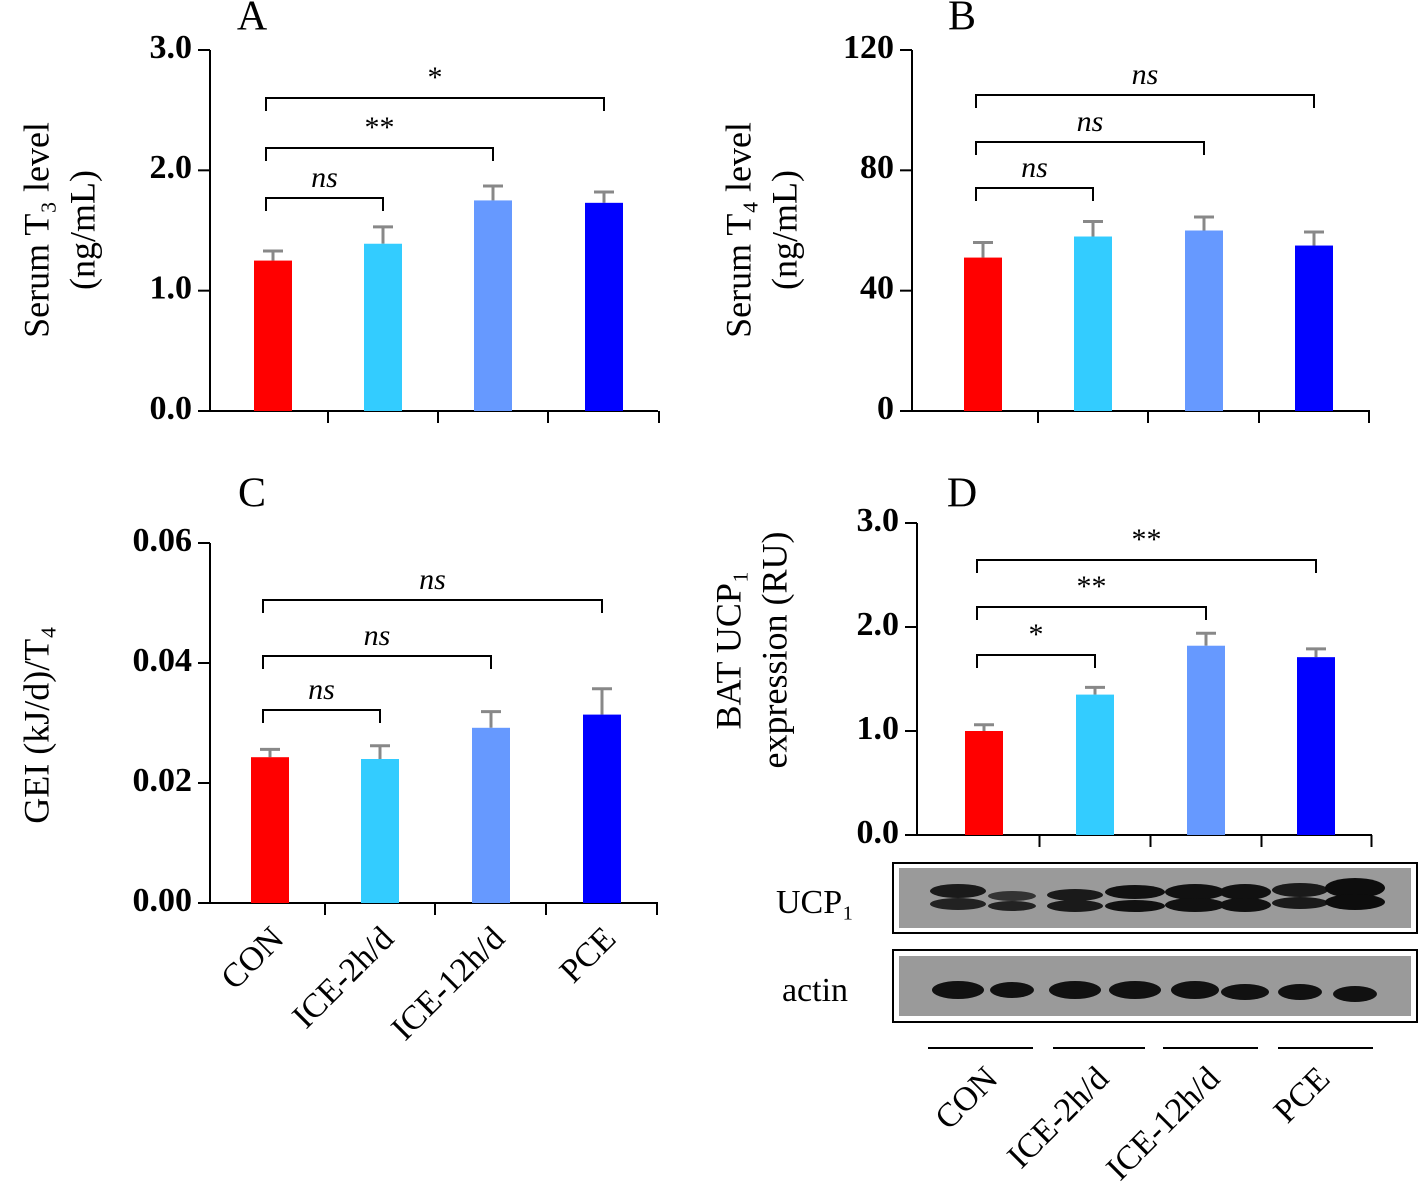 This screenshot has width=1424, height=1203. What do you see at coordinates (728, 650) in the screenshot?
I see `y-axis-label: BAT UCP₁` at bounding box center [728, 650].